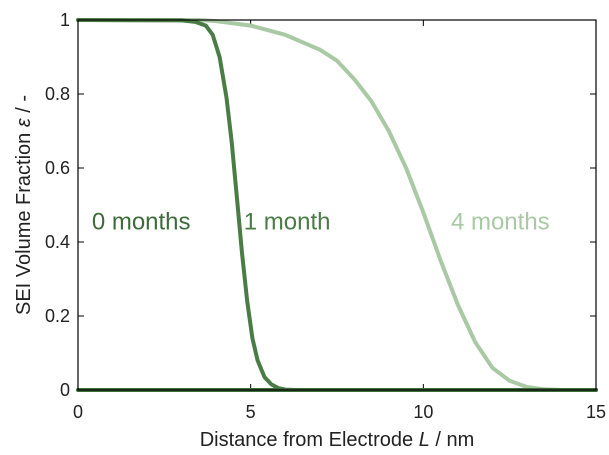 Image resolution: width=609 pixels, height=455 pixels. Describe the element at coordinates (65, 20) in the screenshot. I see `y-tick-label: 1` at that location.